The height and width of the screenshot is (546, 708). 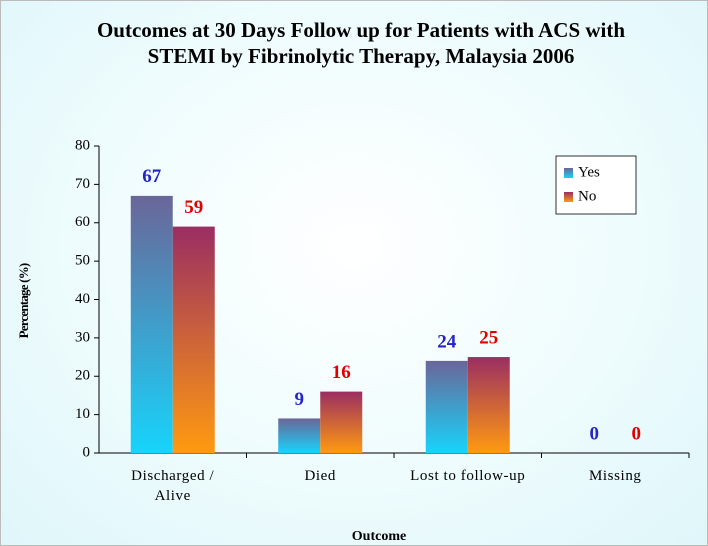 What do you see at coordinates (23, 300) in the screenshot?
I see `y-axis-label: Percentage (%)` at bounding box center [23, 300].